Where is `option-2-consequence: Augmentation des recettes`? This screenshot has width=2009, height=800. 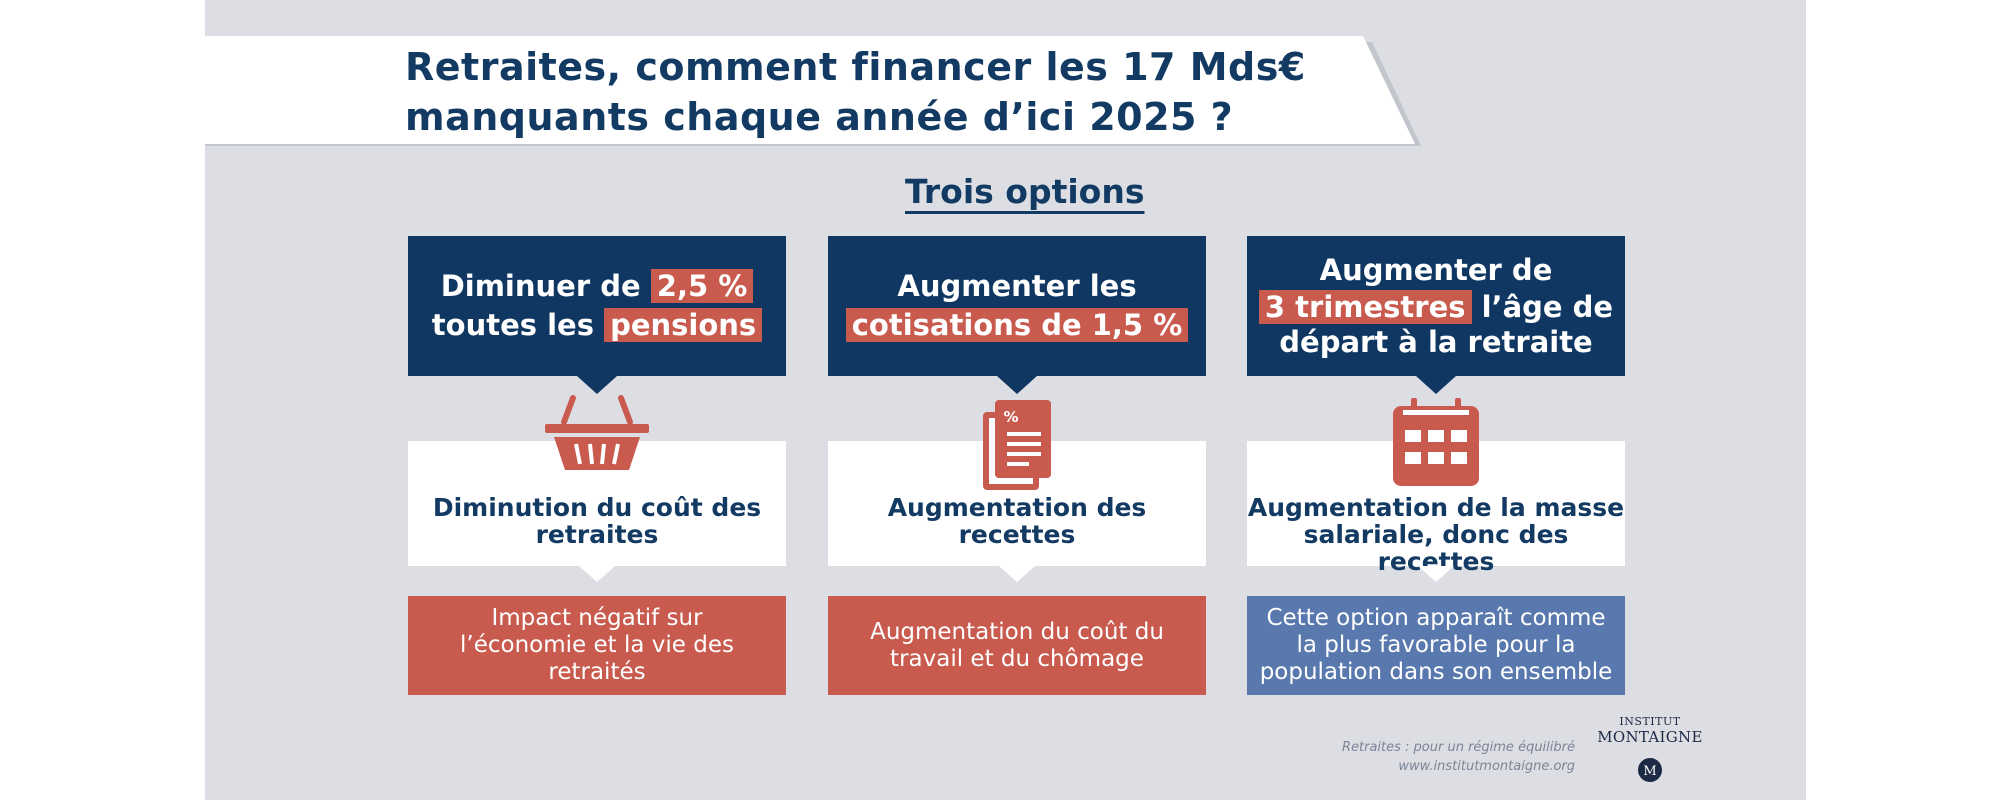 option-2-consequence: Augmentation des recettes is located at coordinates (1017, 521).